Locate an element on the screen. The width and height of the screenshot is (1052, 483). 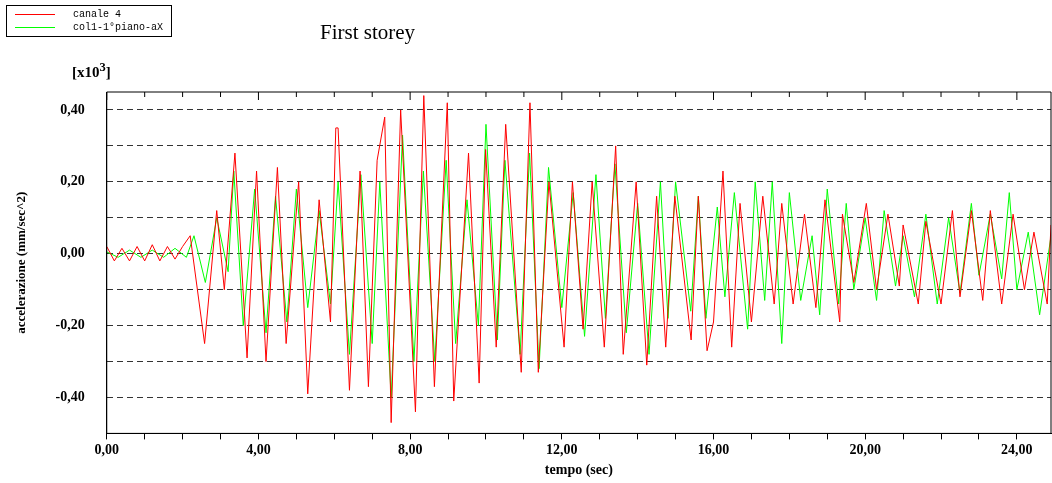
y-tick-label: -0,20 is located at coordinates (70, 325).